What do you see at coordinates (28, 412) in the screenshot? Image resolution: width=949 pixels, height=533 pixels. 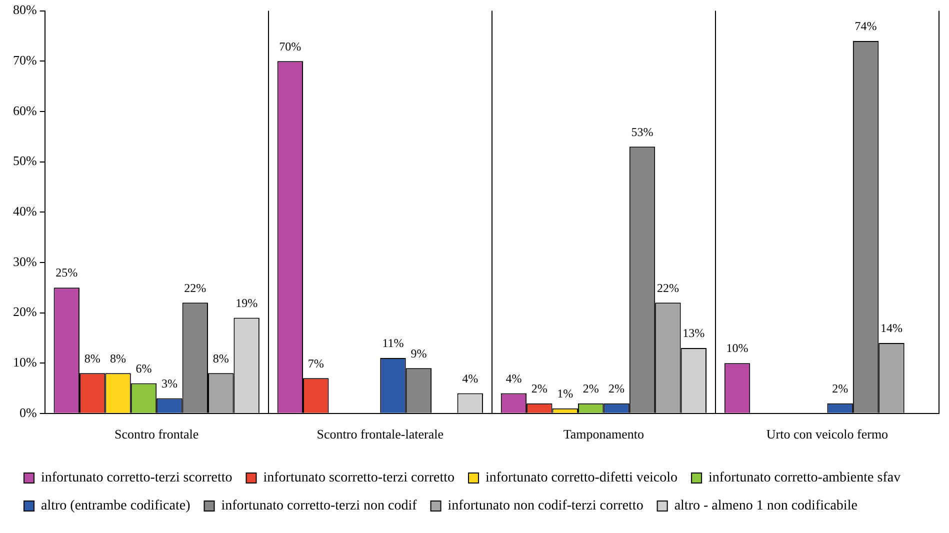 I see `y-tick-label: 0%` at bounding box center [28, 412].